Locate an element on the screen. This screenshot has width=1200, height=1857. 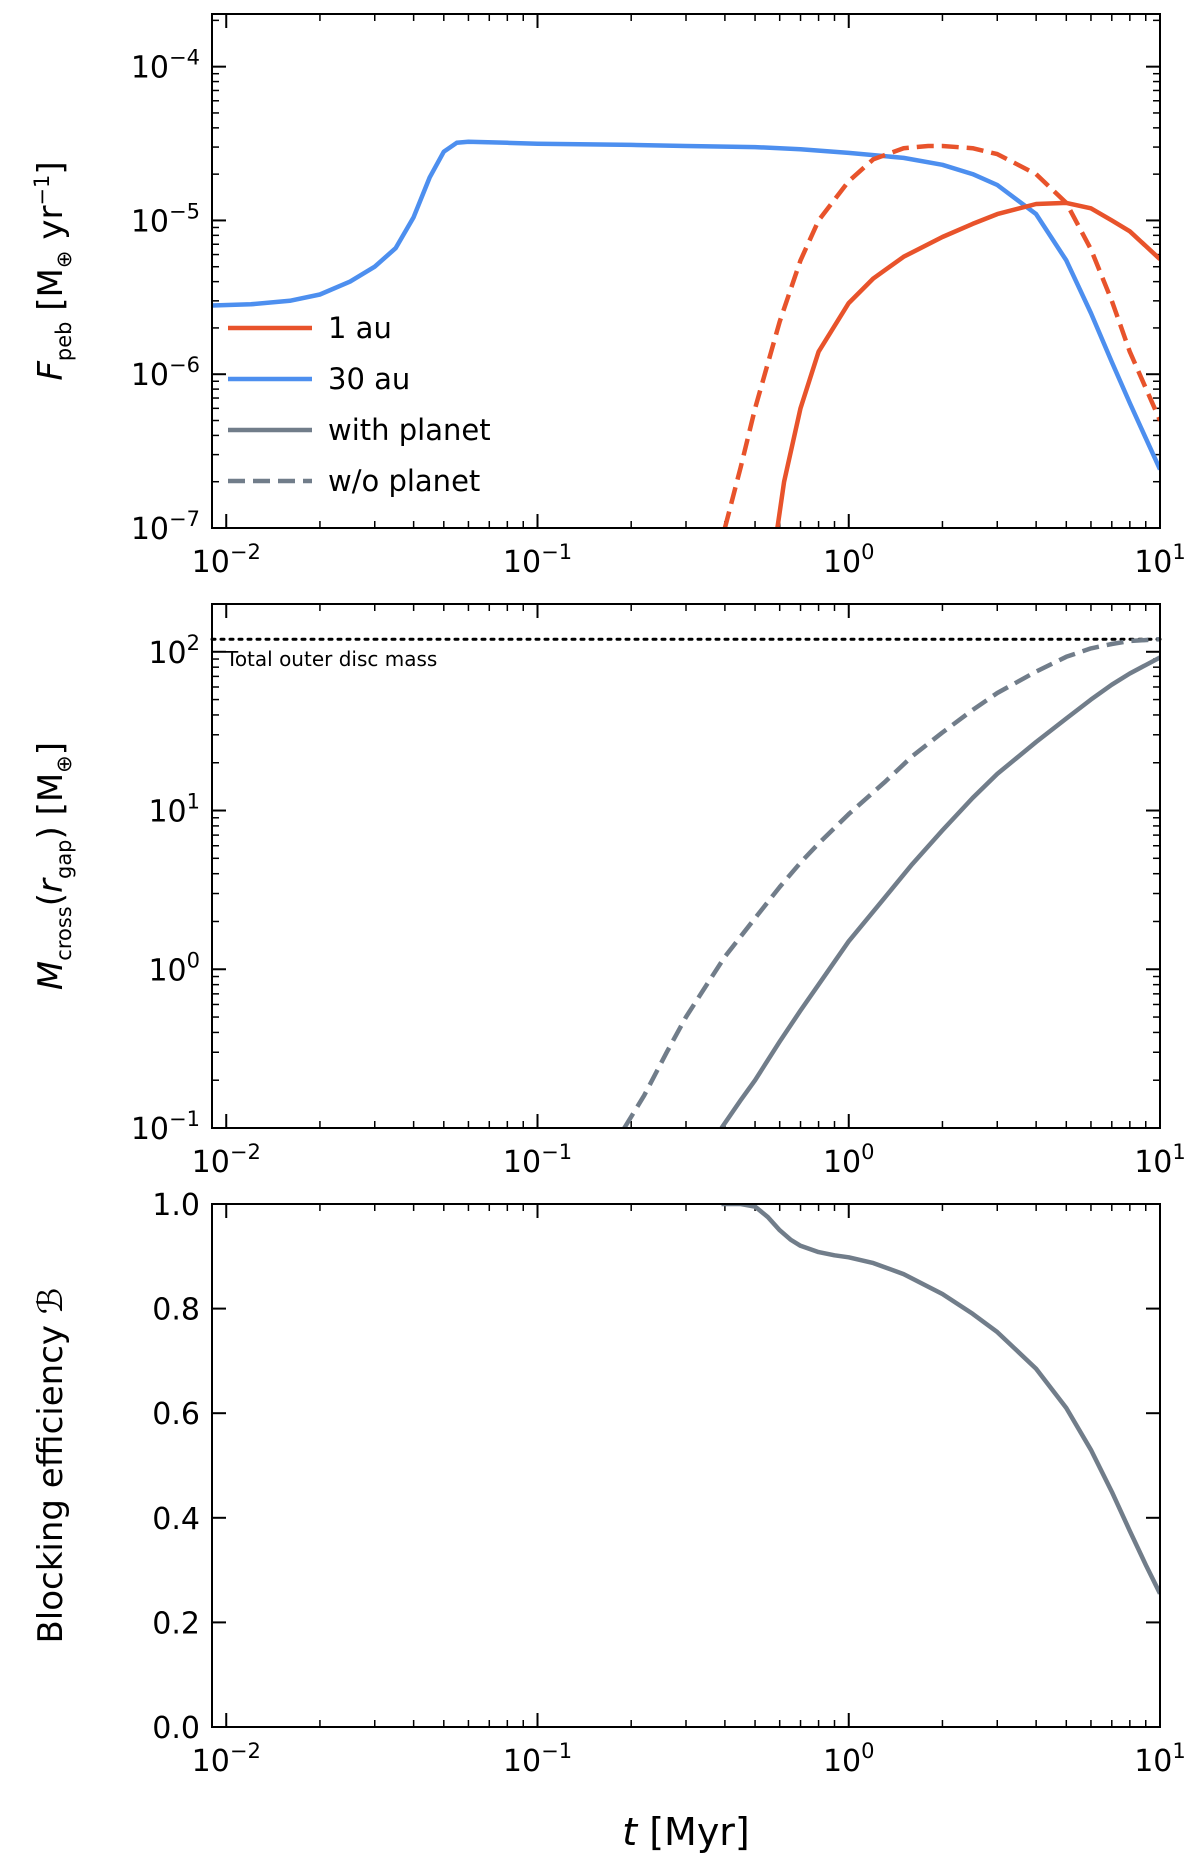
series-line-1-au-solid is located at coordinates (967, 364).